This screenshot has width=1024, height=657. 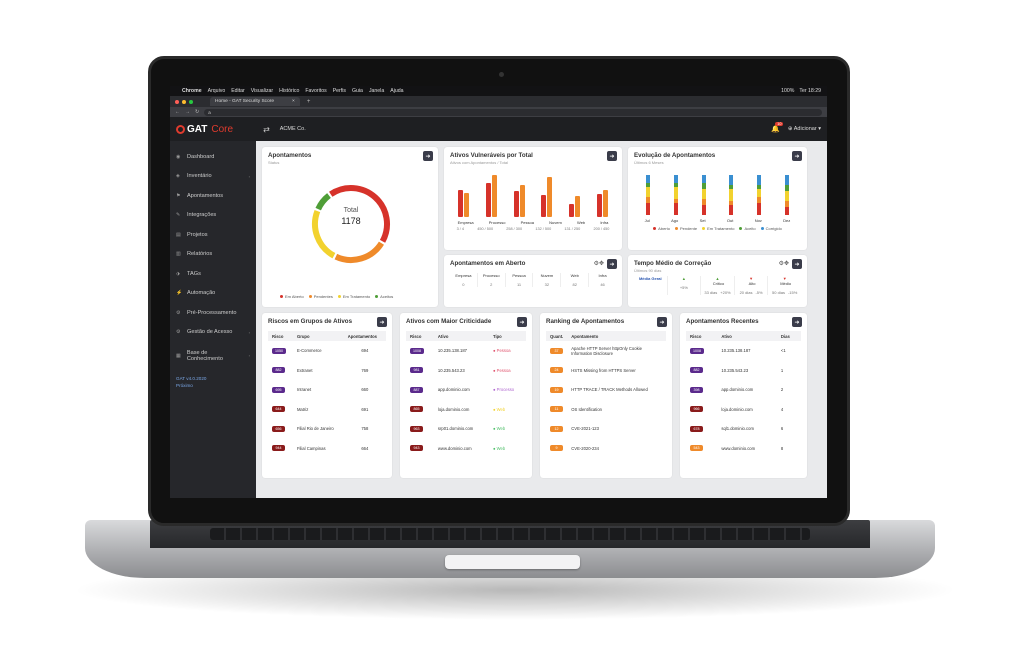 I want to click on sidebar-item: ⚙ Pré-Processamento, so click(x=213, y=313).